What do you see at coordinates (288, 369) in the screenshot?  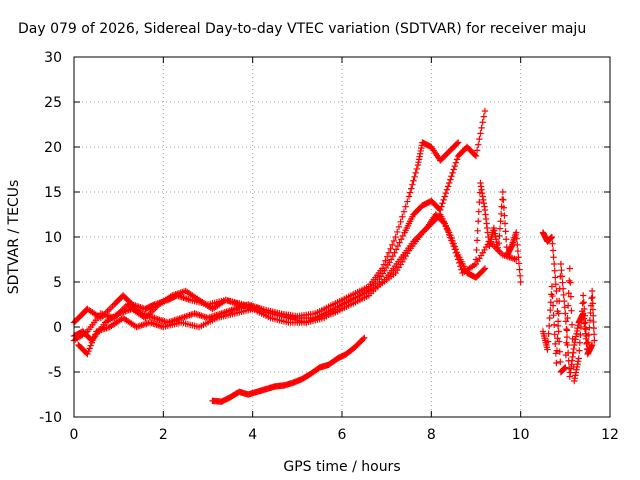 I see `series-track-E` at bounding box center [288, 369].